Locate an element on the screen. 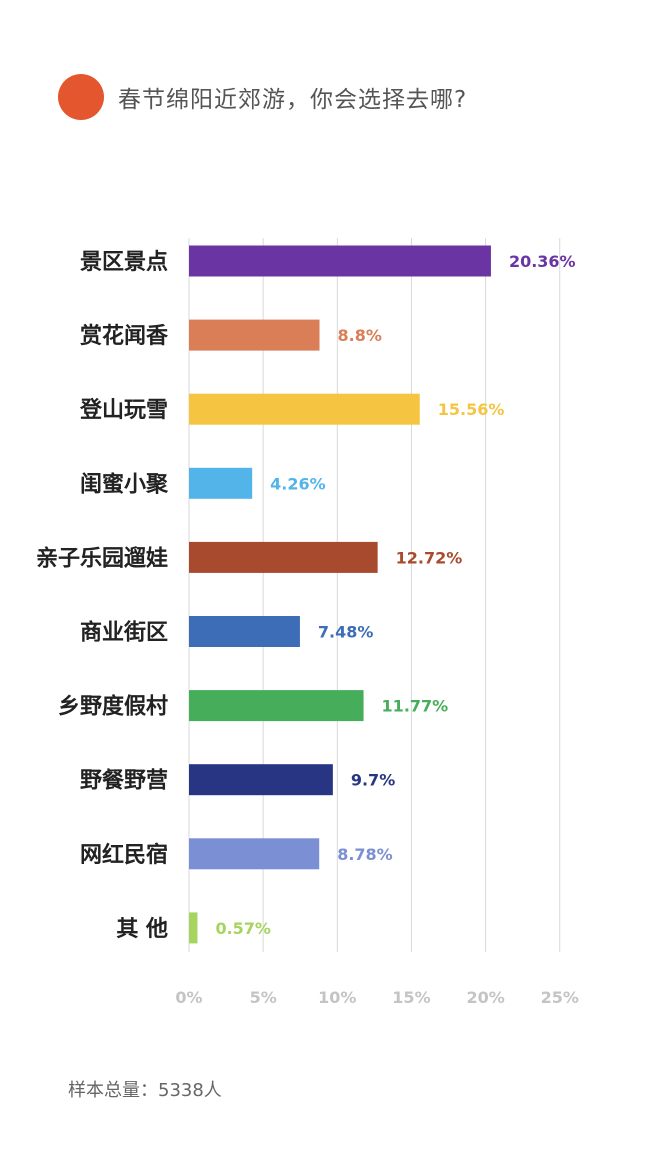  data-label: 4.26% is located at coordinates (298, 483).